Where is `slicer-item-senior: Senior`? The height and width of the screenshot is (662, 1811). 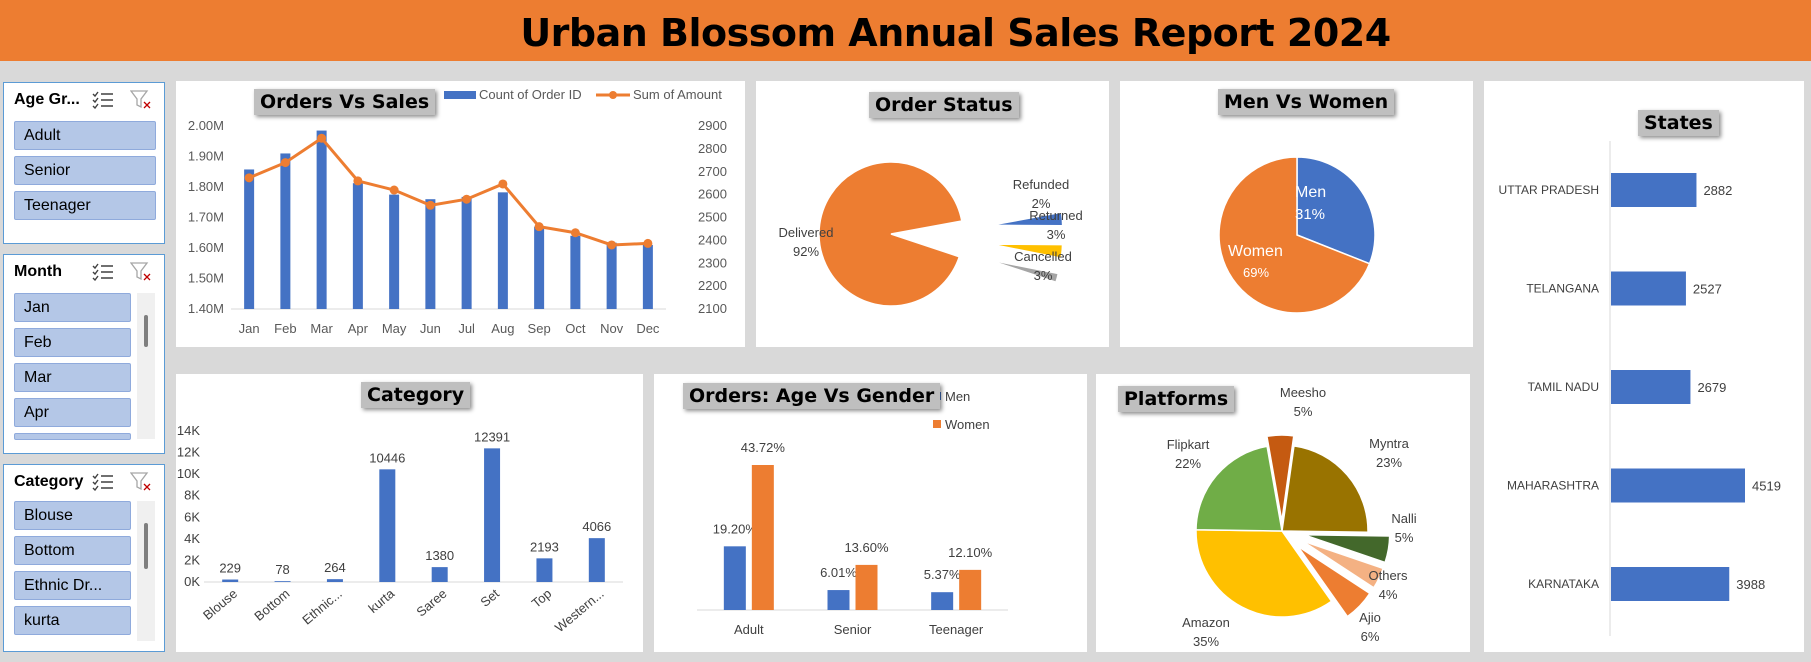
slicer-item-senior: Senior is located at coordinates (85, 170).